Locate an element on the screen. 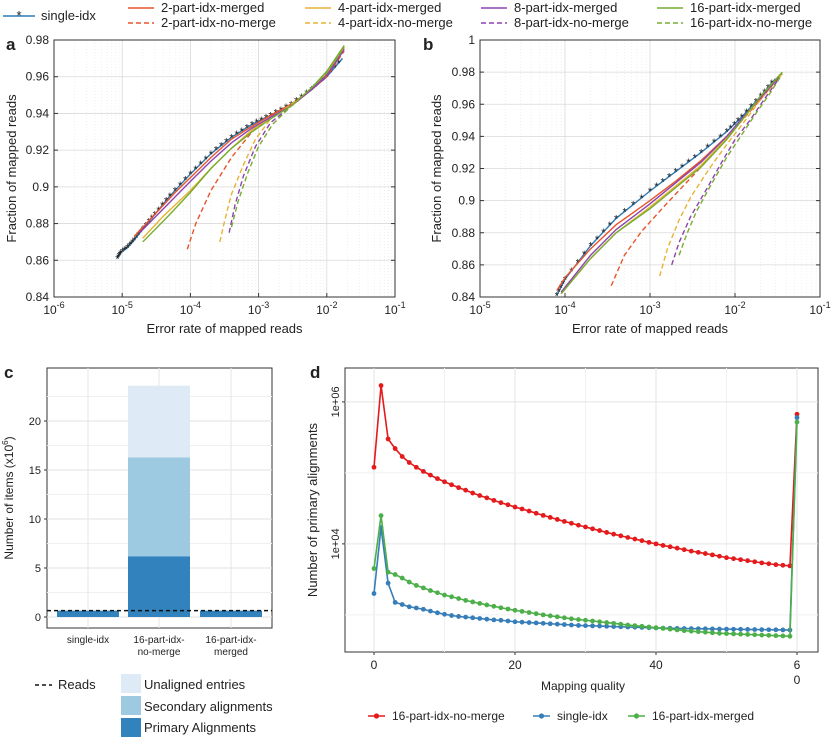  x-axis-label: Error rate of mapped reads is located at coordinates (224, 328).